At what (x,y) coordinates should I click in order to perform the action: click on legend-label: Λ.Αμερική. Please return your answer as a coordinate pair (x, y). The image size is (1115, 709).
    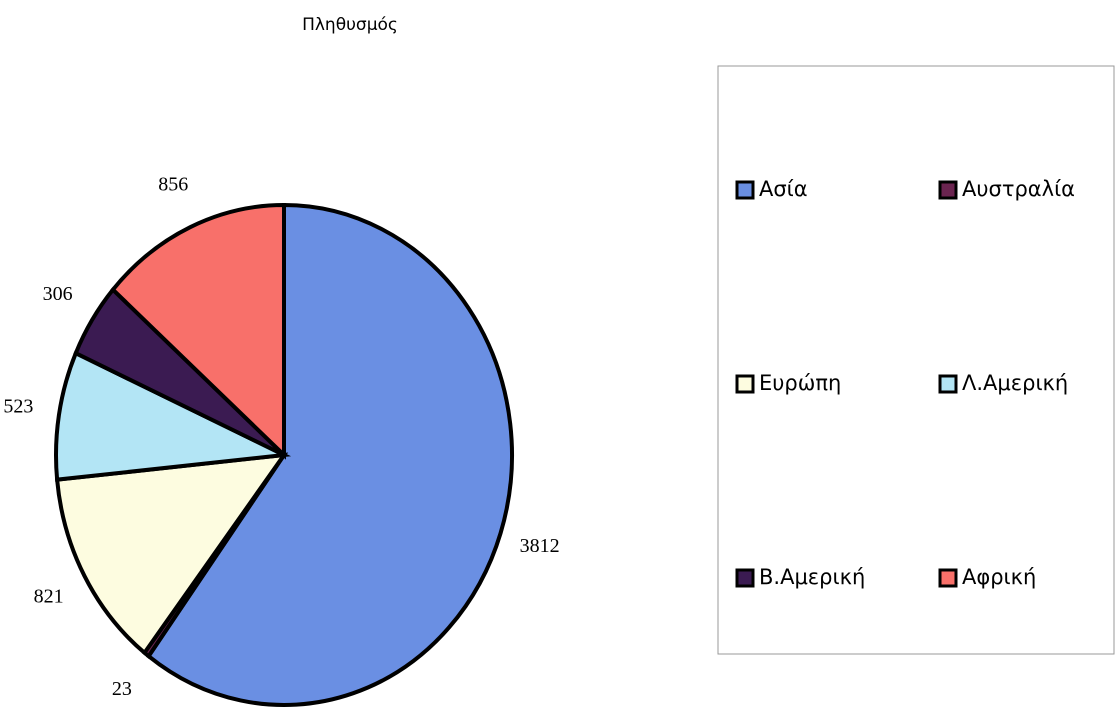
    Looking at the image, I should click on (1015, 383).